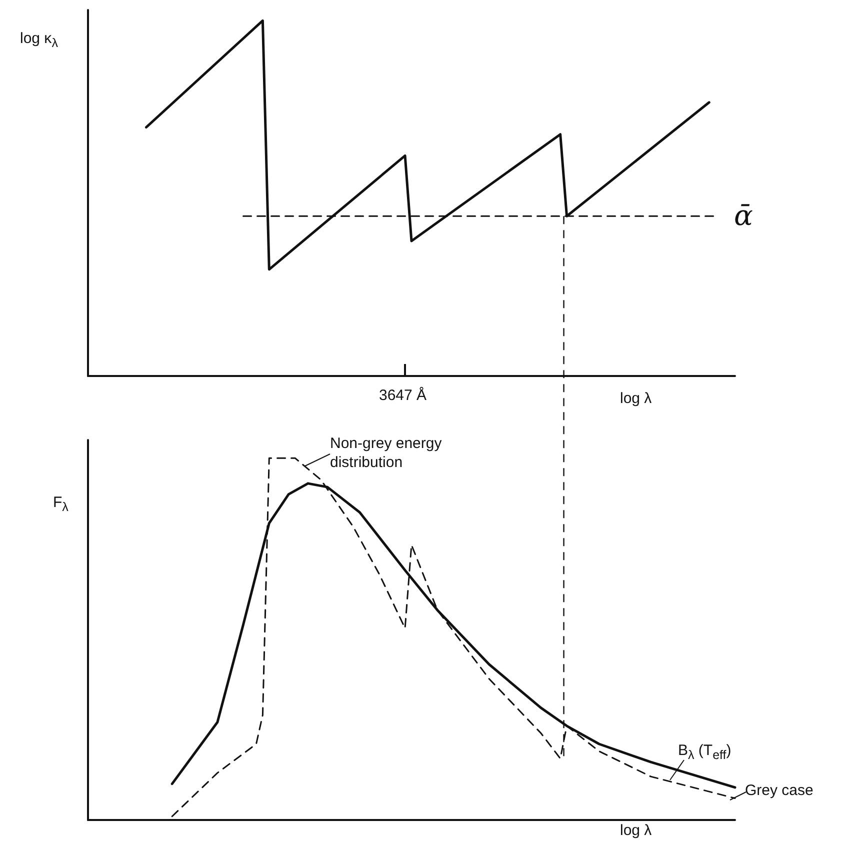 This screenshot has width=850, height=851. Describe the element at coordinates (403, 395) in the screenshot. I see `text: 3647 Å` at that location.